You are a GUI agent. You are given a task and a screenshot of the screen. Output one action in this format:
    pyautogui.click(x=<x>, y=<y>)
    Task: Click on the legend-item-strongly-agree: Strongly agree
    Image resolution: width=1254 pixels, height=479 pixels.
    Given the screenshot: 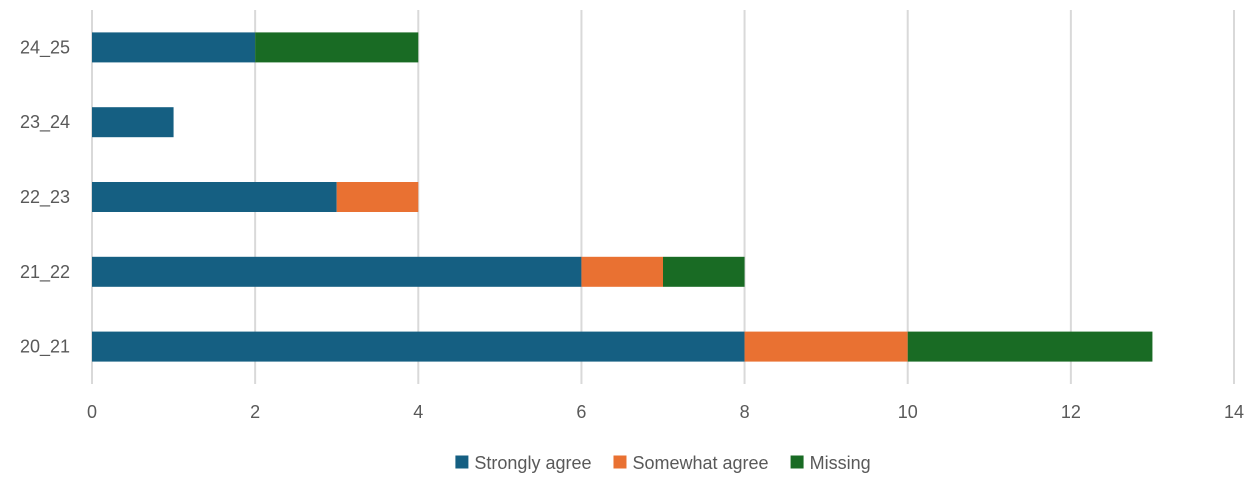 What is the action you would take?
    pyautogui.click(x=523, y=463)
    